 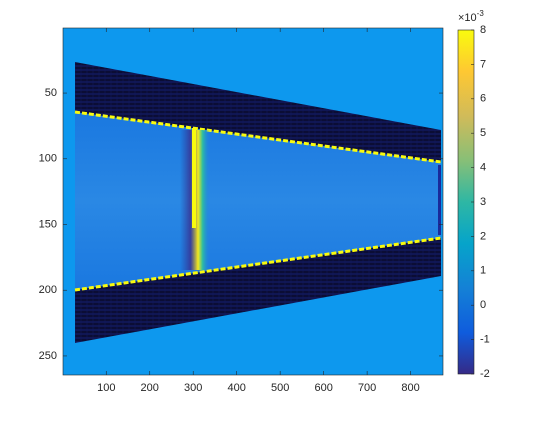 What do you see at coordinates (258, 137) in the screenshot?
I see `upper-edge` at bounding box center [258, 137].